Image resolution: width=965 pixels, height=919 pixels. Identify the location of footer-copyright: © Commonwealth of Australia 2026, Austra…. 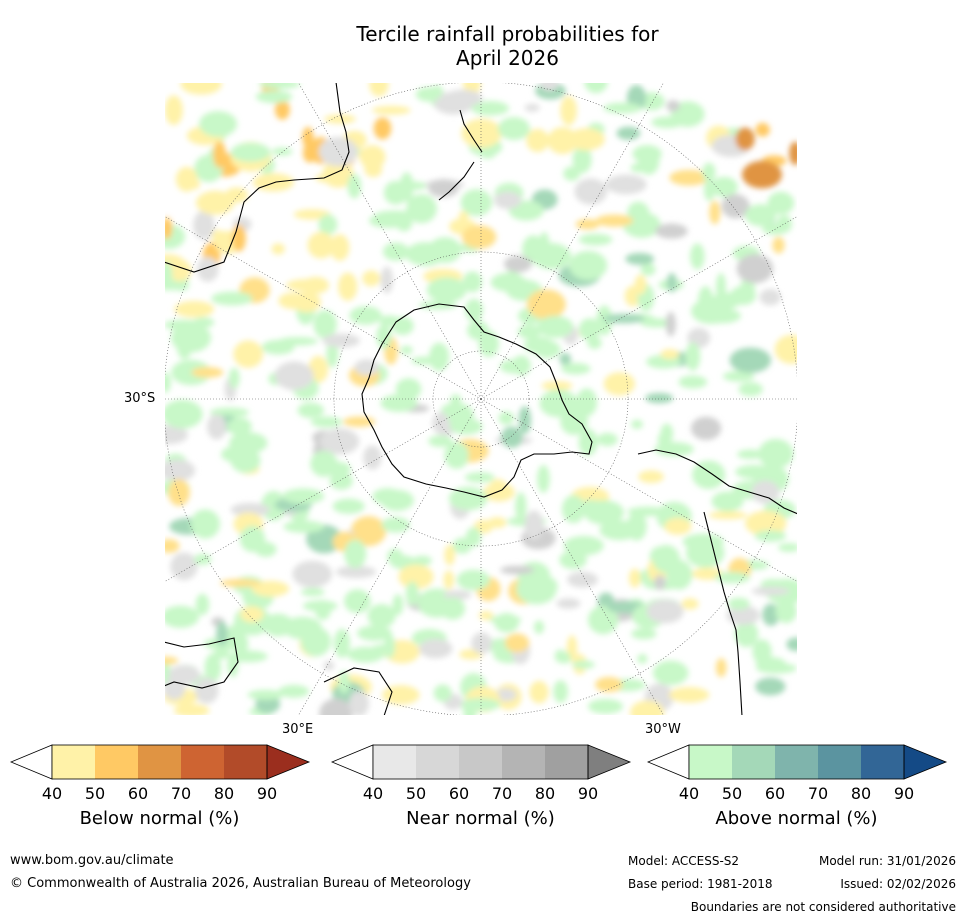
(240, 883).